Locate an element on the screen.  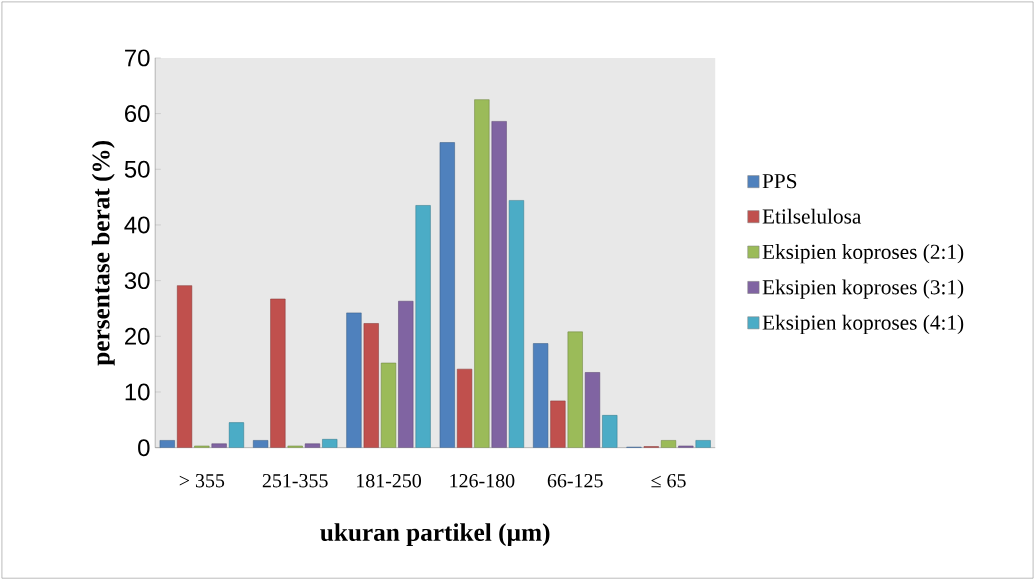
legend-label: Eksipien koproses (4:1) is located at coordinates (863, 324).